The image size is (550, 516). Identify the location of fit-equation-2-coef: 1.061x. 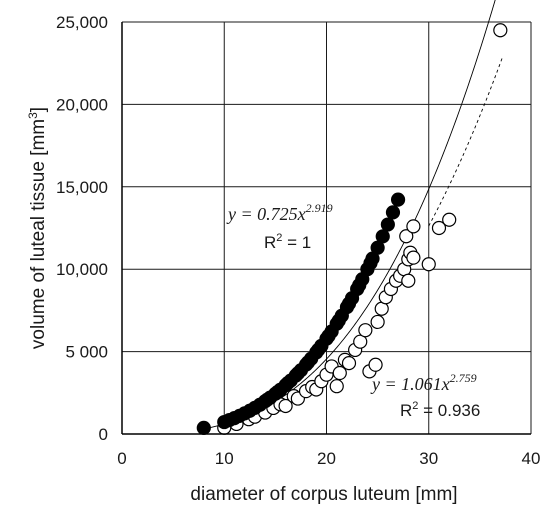
(425, 384).